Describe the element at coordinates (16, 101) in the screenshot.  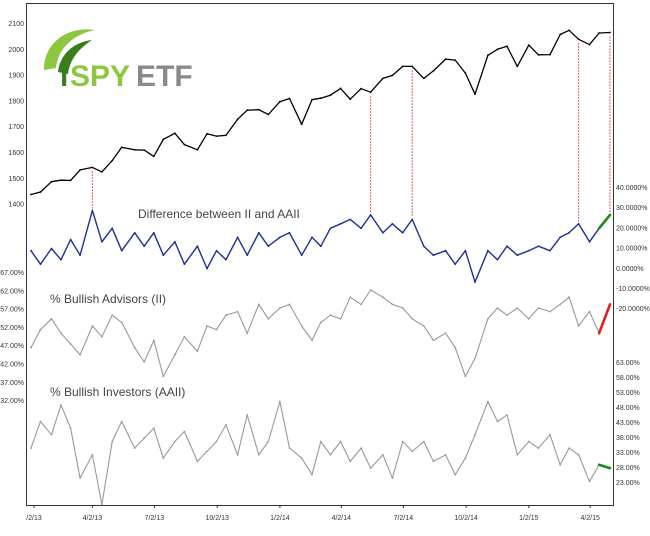
I see `spx-y-tick-label: 1800` at that location.